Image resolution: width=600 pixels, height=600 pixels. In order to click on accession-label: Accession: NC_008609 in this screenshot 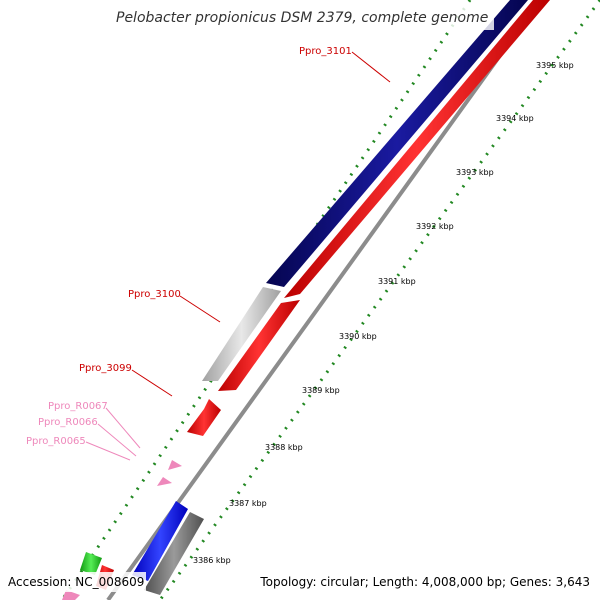, I will do `click(76, 582)`.